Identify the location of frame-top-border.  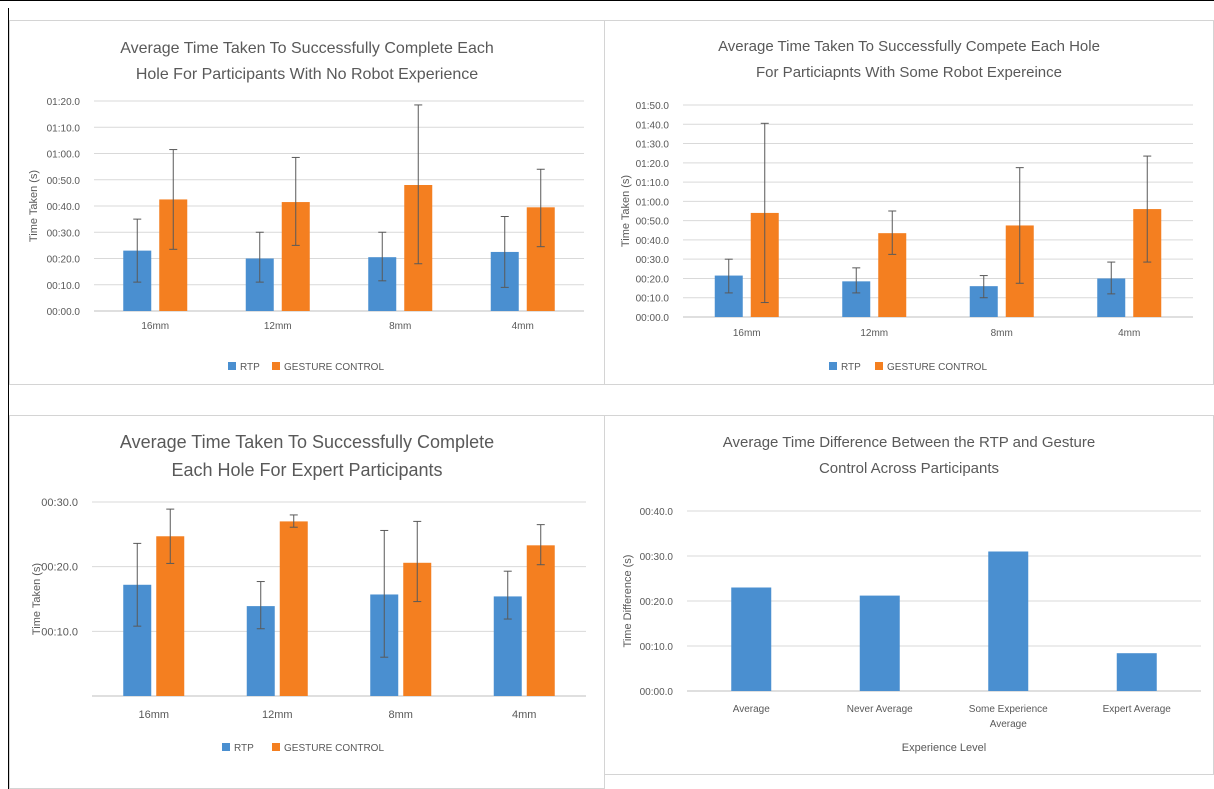
(607, 0).